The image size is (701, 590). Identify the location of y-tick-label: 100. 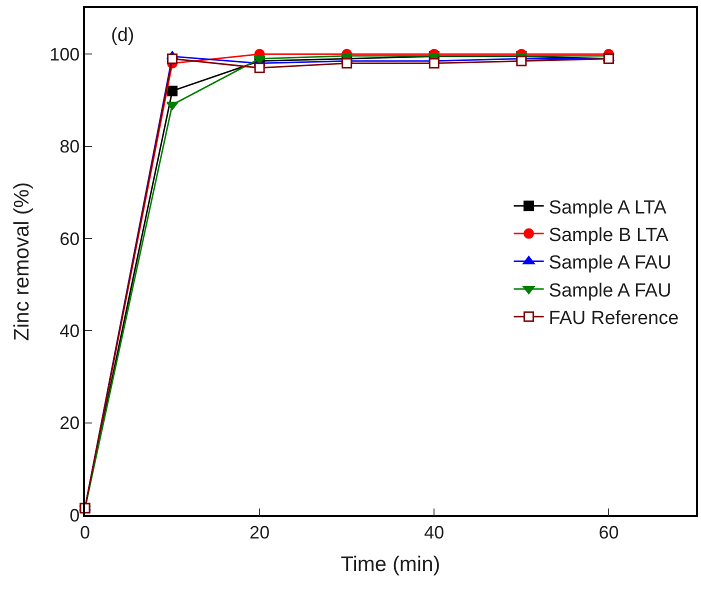
(65, 54).